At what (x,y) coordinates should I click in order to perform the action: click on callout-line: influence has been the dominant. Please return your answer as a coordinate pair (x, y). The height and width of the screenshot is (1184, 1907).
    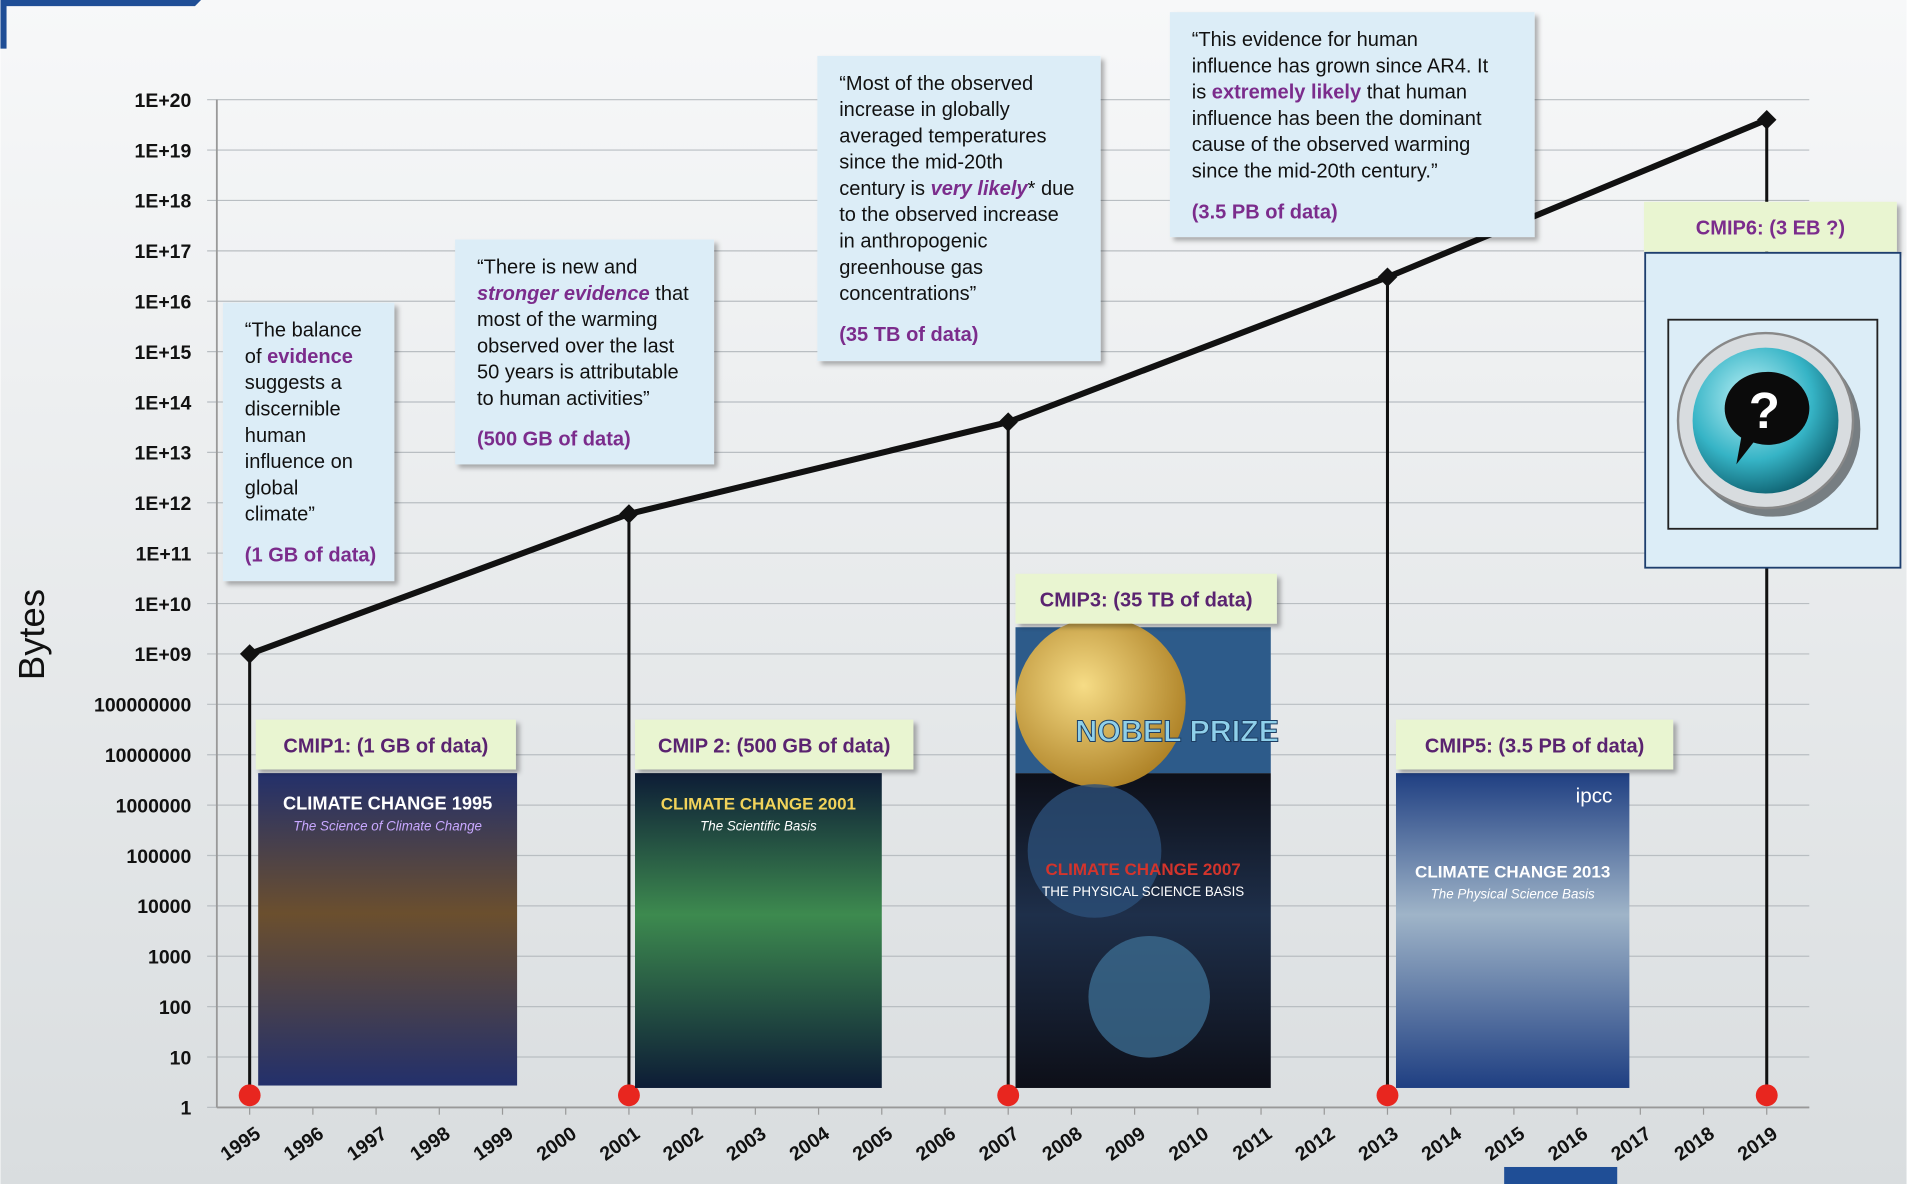
    Looking at the image, I should click on (1337, 119).